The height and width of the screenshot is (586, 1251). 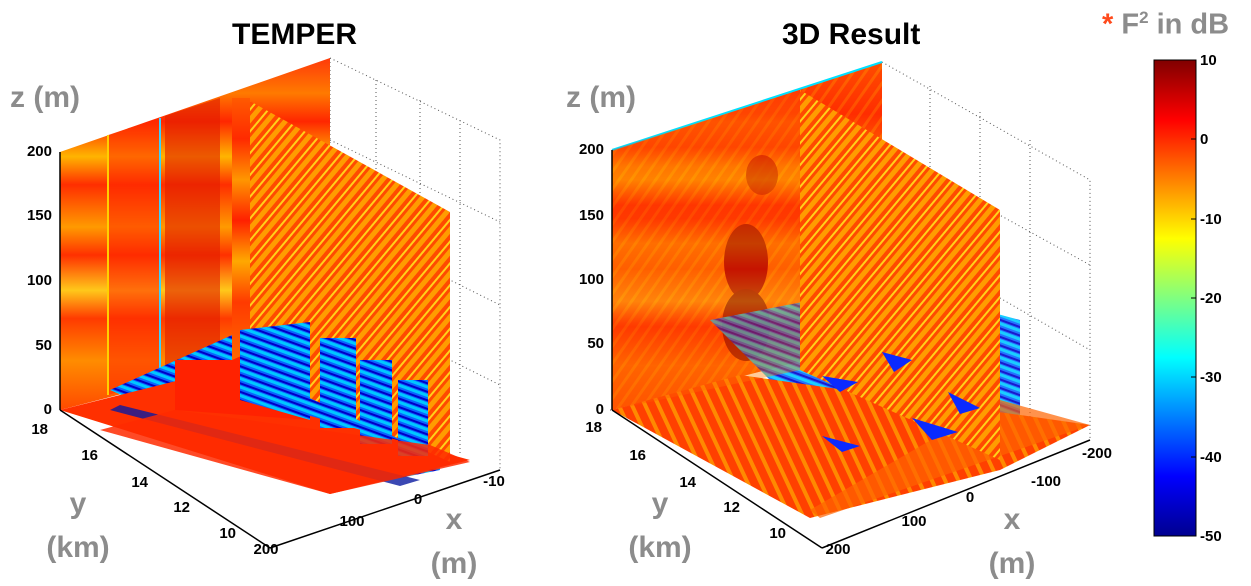 I want to click on chart-title: TEMPER, so click(x=295, y=34).